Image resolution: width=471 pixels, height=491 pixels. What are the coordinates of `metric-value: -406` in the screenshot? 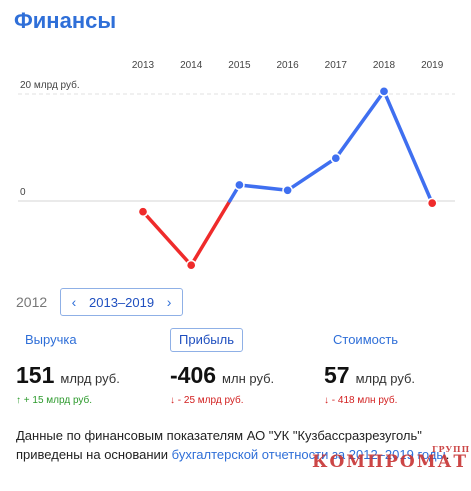 It's located at (193, 375).